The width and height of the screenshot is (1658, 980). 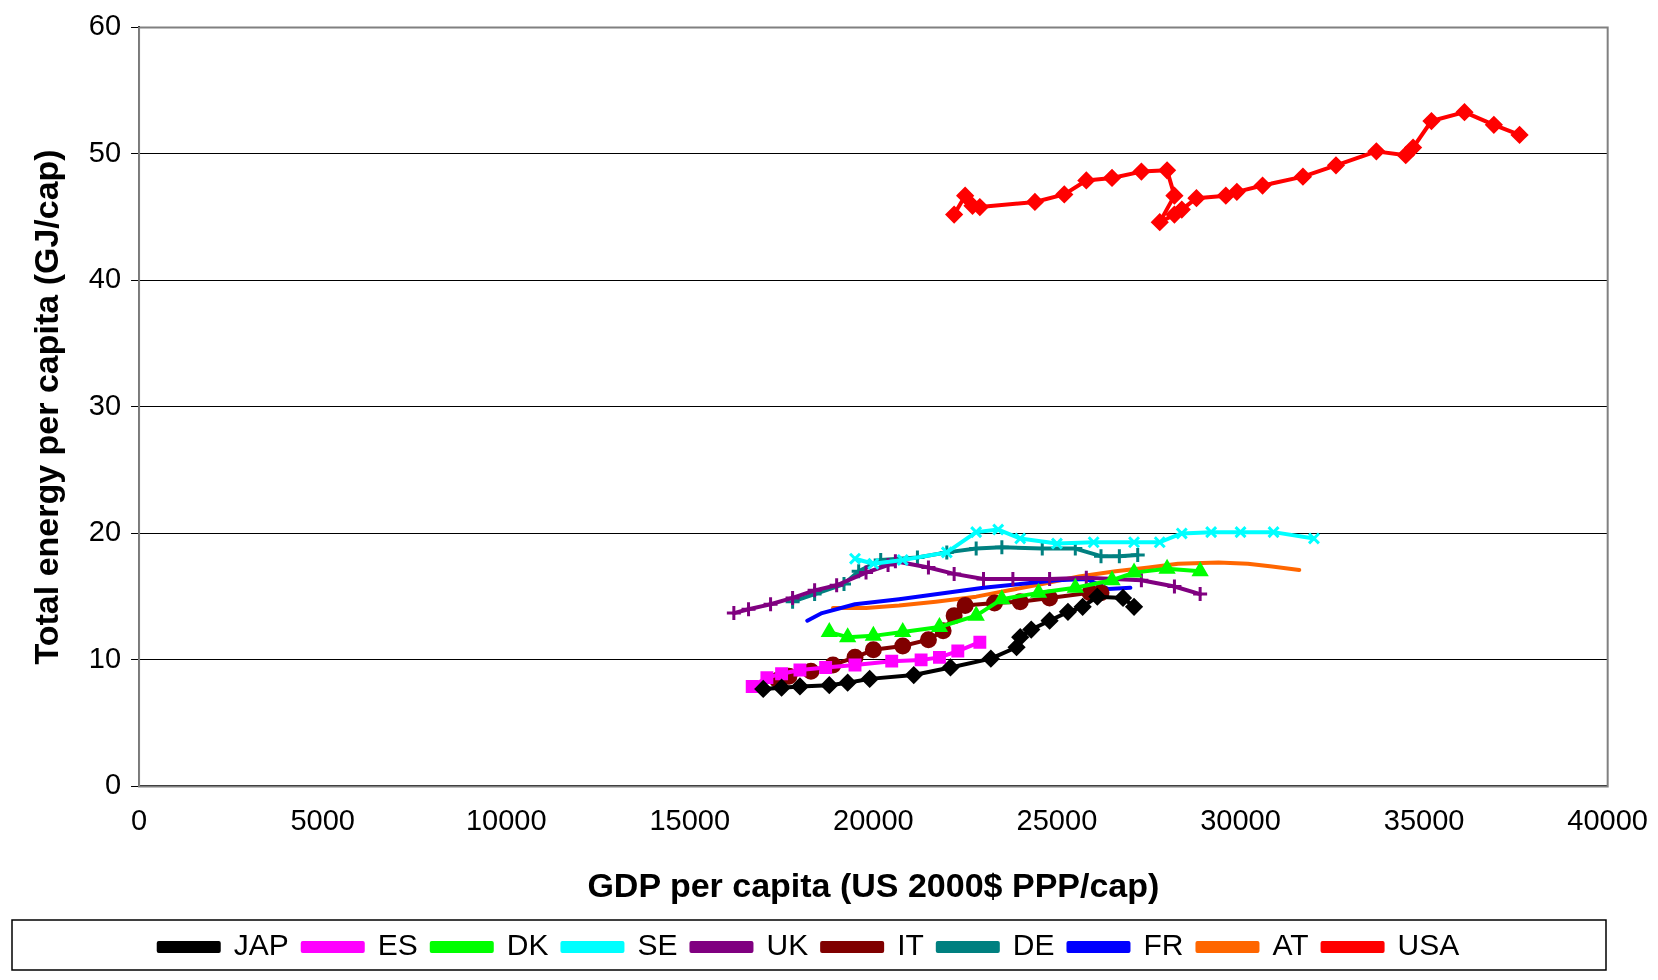 I want to click on x-tick-label: 30000, so click(x=1240, y=819).